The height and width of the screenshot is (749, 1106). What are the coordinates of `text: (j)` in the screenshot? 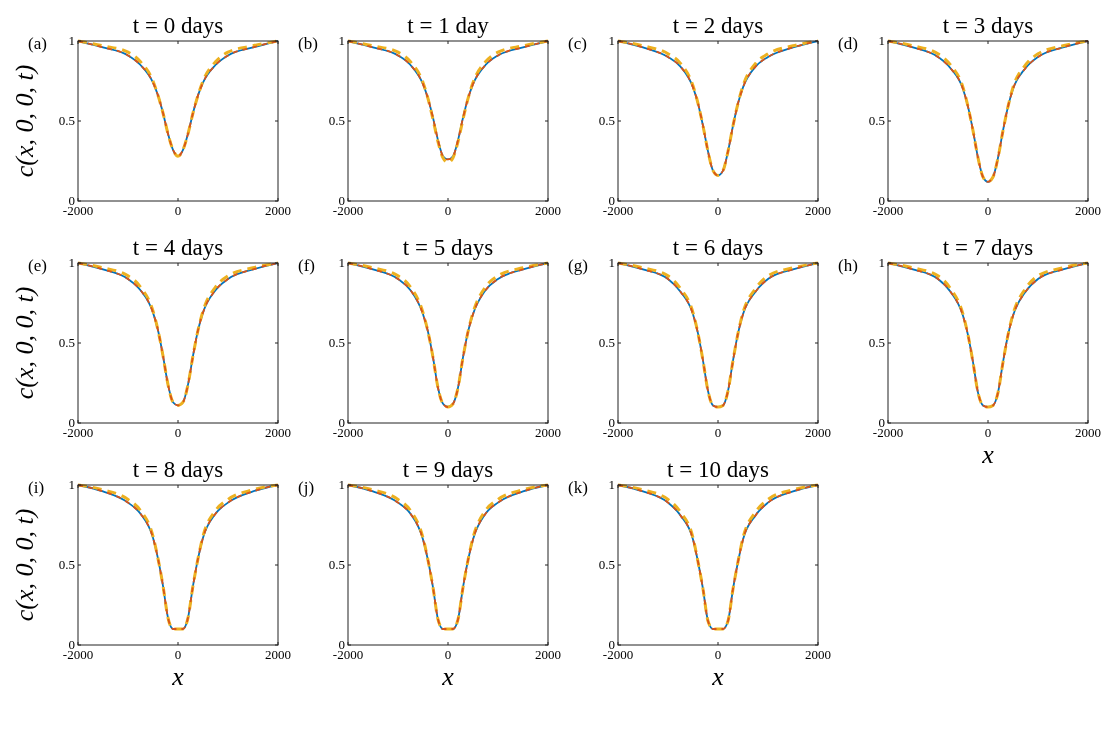 It's located at (306, 487).